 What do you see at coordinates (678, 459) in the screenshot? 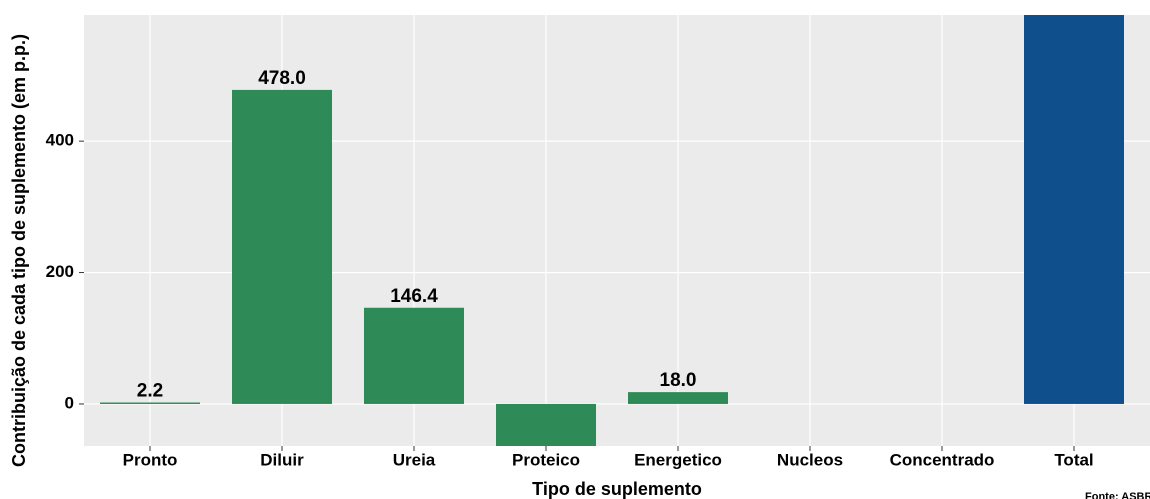
I see `x-tick-label: Energetico` at bounding box center [678, 459].